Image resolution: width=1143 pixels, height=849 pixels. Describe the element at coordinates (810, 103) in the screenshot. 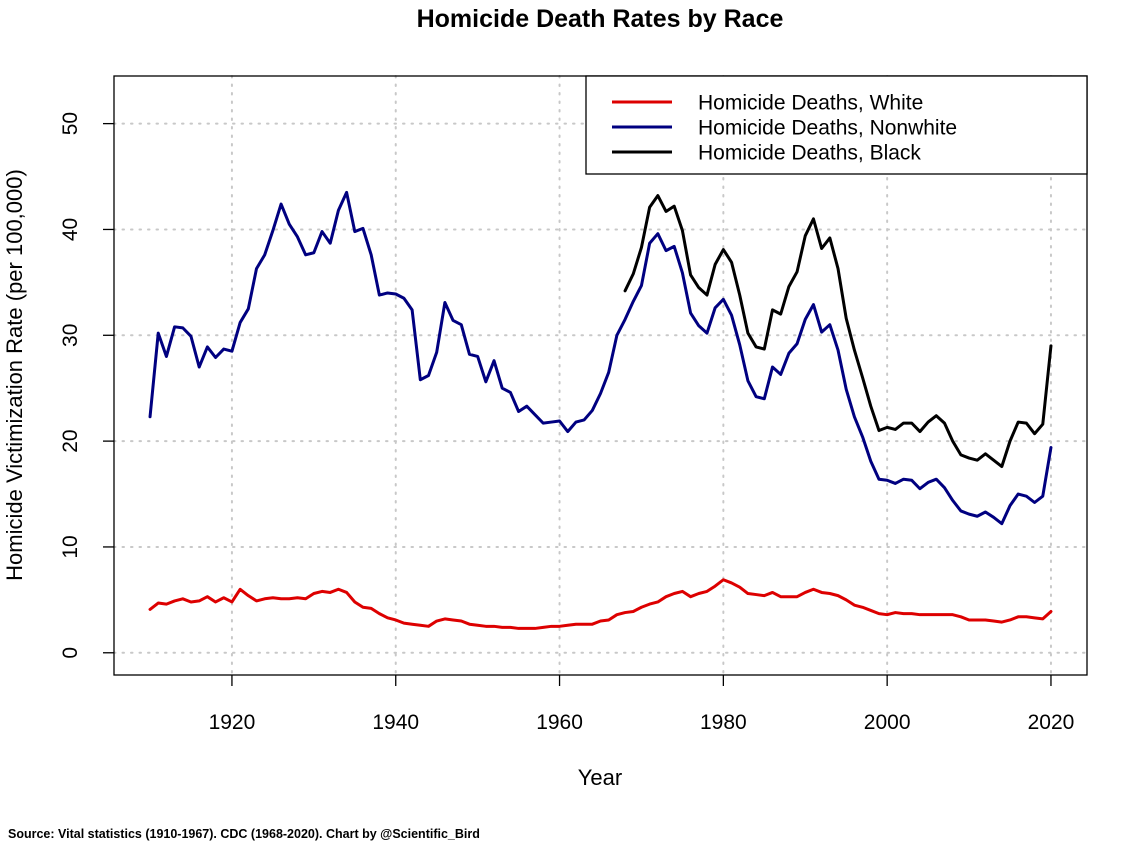

I see `legend-label-1: Homicide Deaths, White` at that location.